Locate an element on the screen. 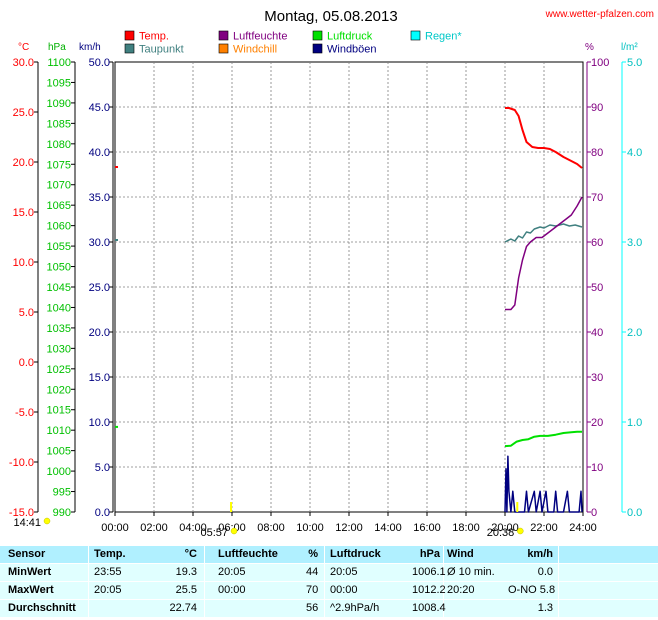  temp-unit-label: °C is located at coordinates (23, 47).